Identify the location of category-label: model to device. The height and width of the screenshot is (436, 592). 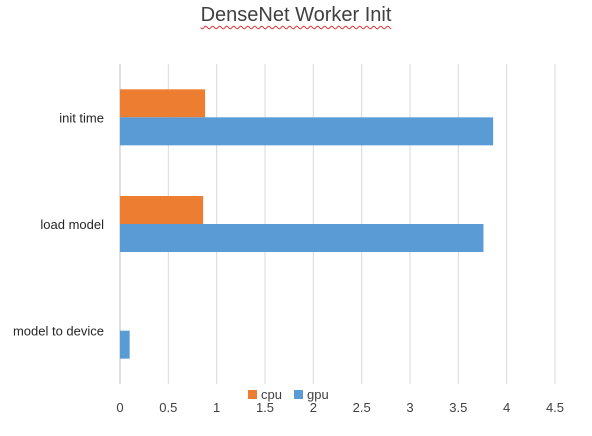
(58, 331).